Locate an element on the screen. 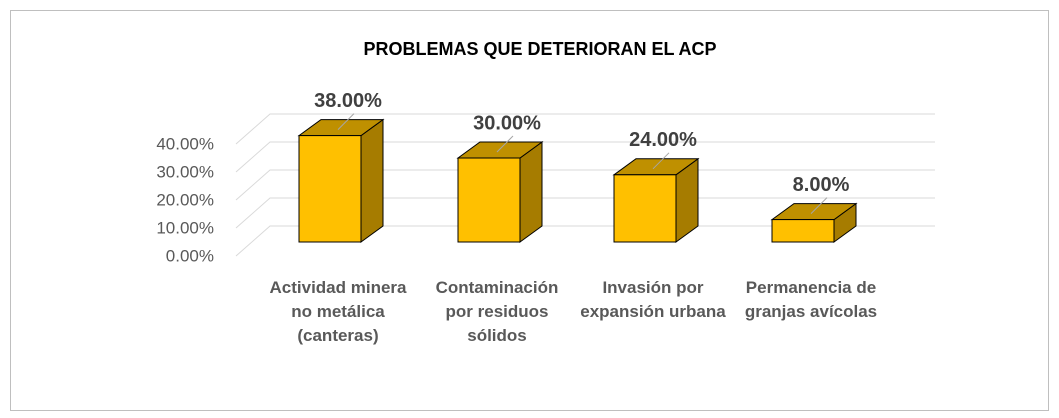 The image size is (1059, 418). y-tick-label: 0.00% is located at coordinates (190, 255).